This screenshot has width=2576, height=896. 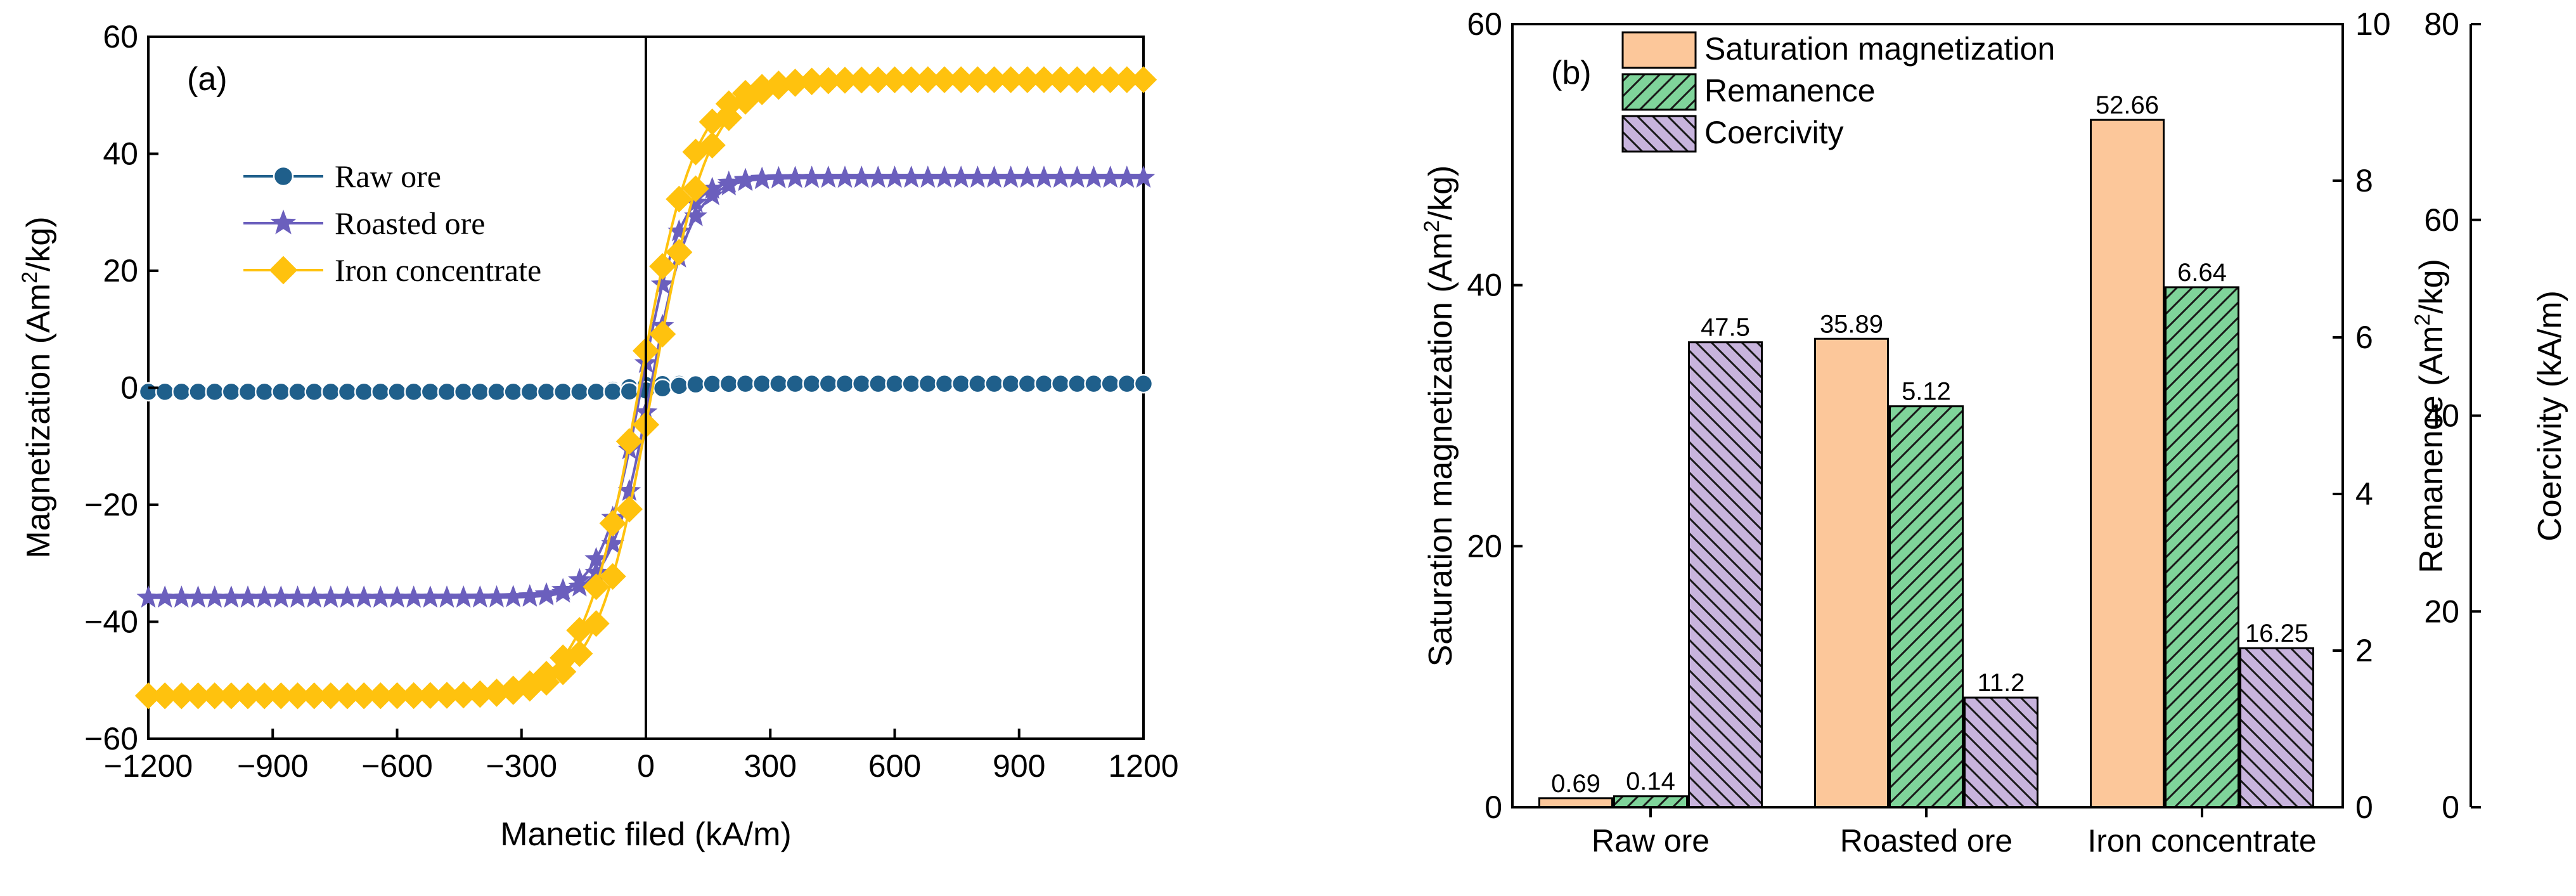 I want to click on y-tick-label: 80, so click(x=2441, y=24).